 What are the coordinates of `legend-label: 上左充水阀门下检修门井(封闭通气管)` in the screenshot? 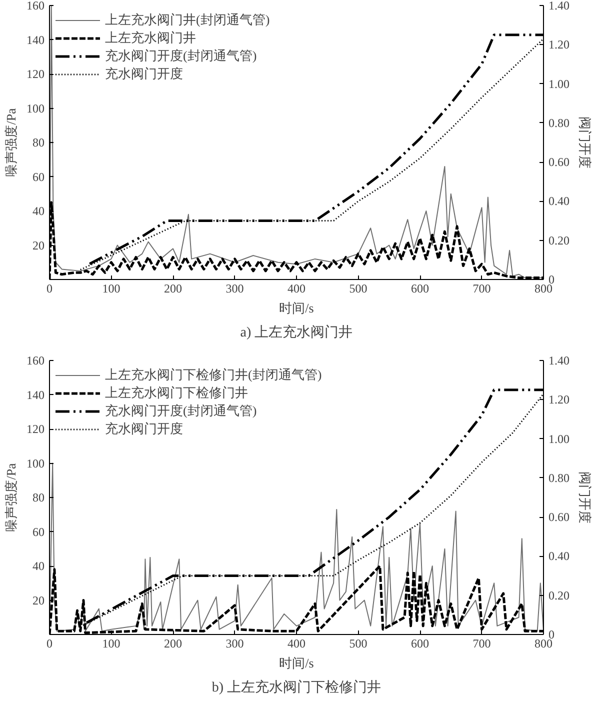 It's located at (213, 375).